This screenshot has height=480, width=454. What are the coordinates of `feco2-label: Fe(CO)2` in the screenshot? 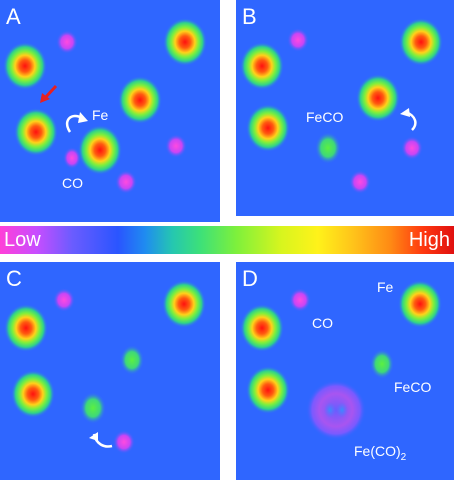 It's located at (380, 453).